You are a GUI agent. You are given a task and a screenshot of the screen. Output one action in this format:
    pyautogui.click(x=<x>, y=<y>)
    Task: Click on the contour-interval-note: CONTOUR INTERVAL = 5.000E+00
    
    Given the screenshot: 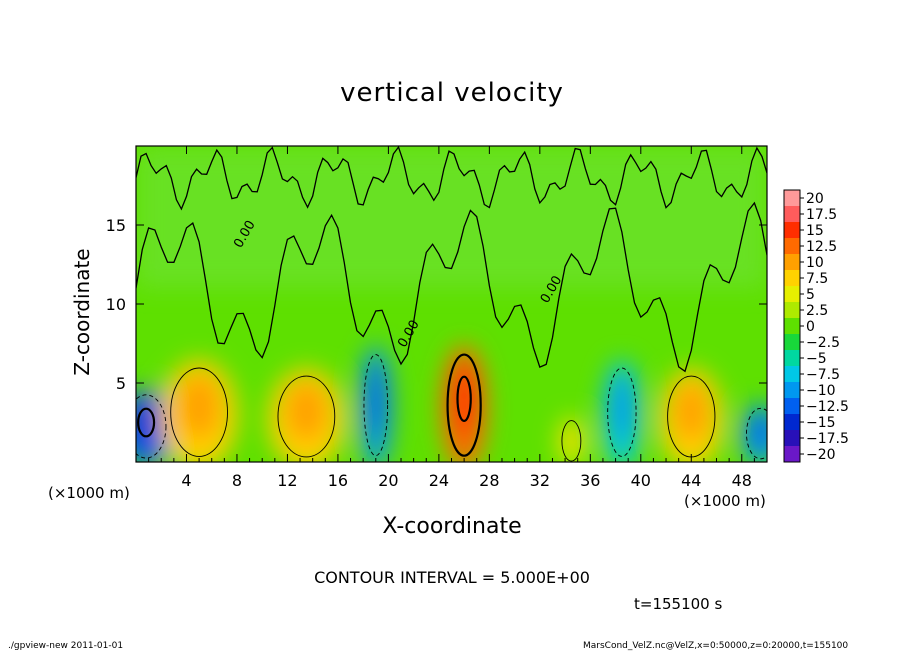 What is the action you would take?
    pyautogui.click(x=452, y=577)
    